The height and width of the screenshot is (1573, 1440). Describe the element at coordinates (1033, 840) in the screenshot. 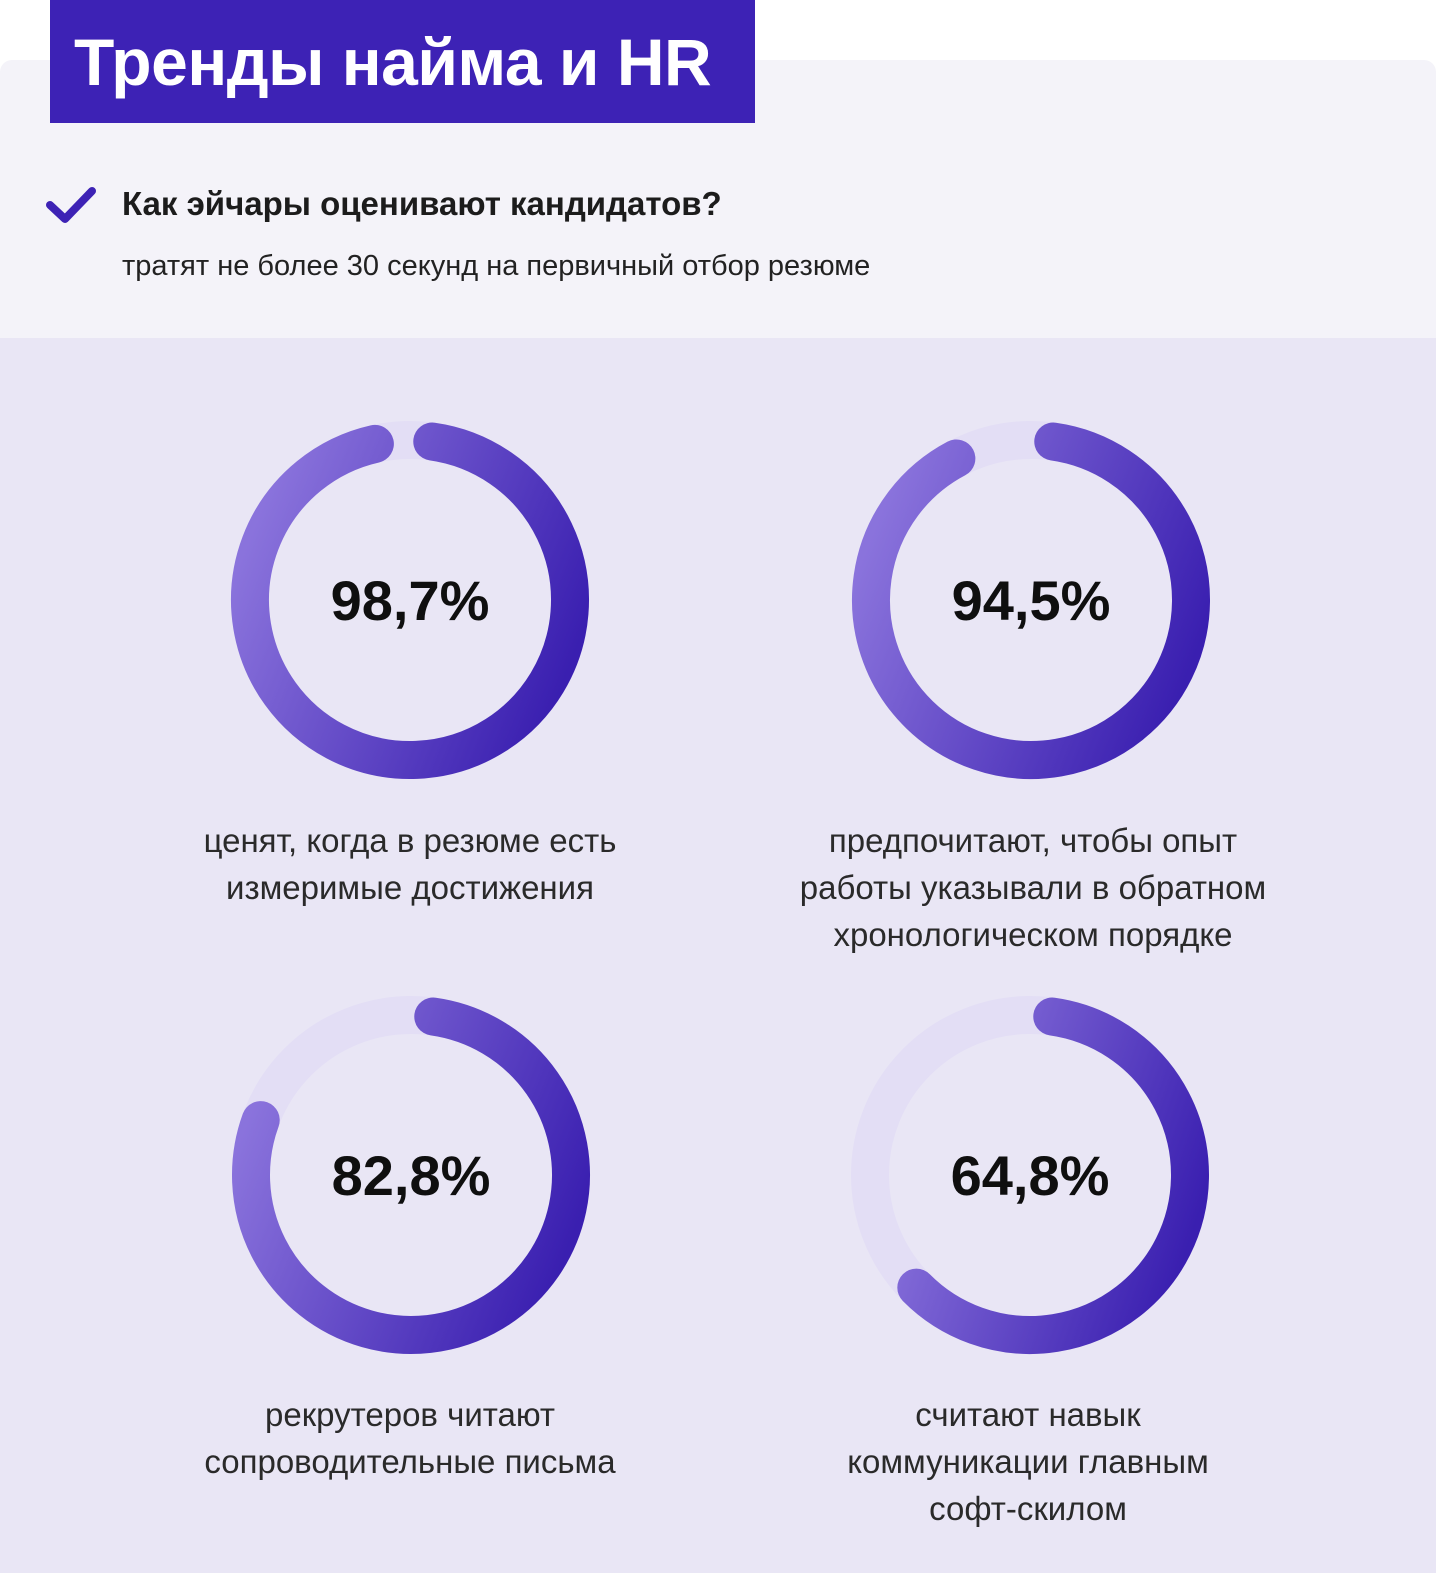

I see `caption-line: предпочитают, чтобы опыт` at that location.